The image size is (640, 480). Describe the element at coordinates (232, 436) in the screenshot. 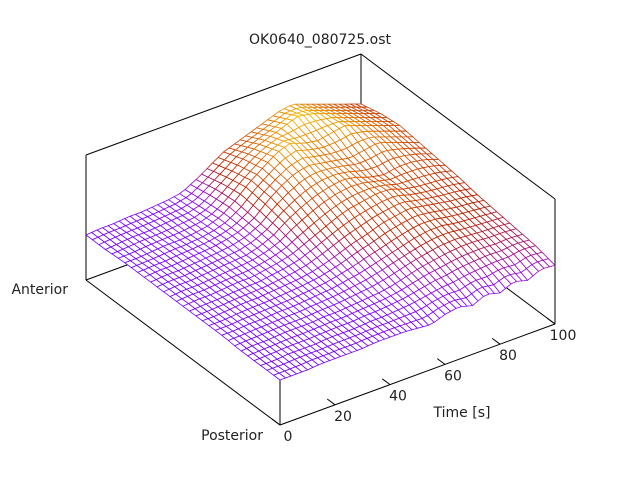

I see `y-tick-label-posterior: Posterior` at that location.